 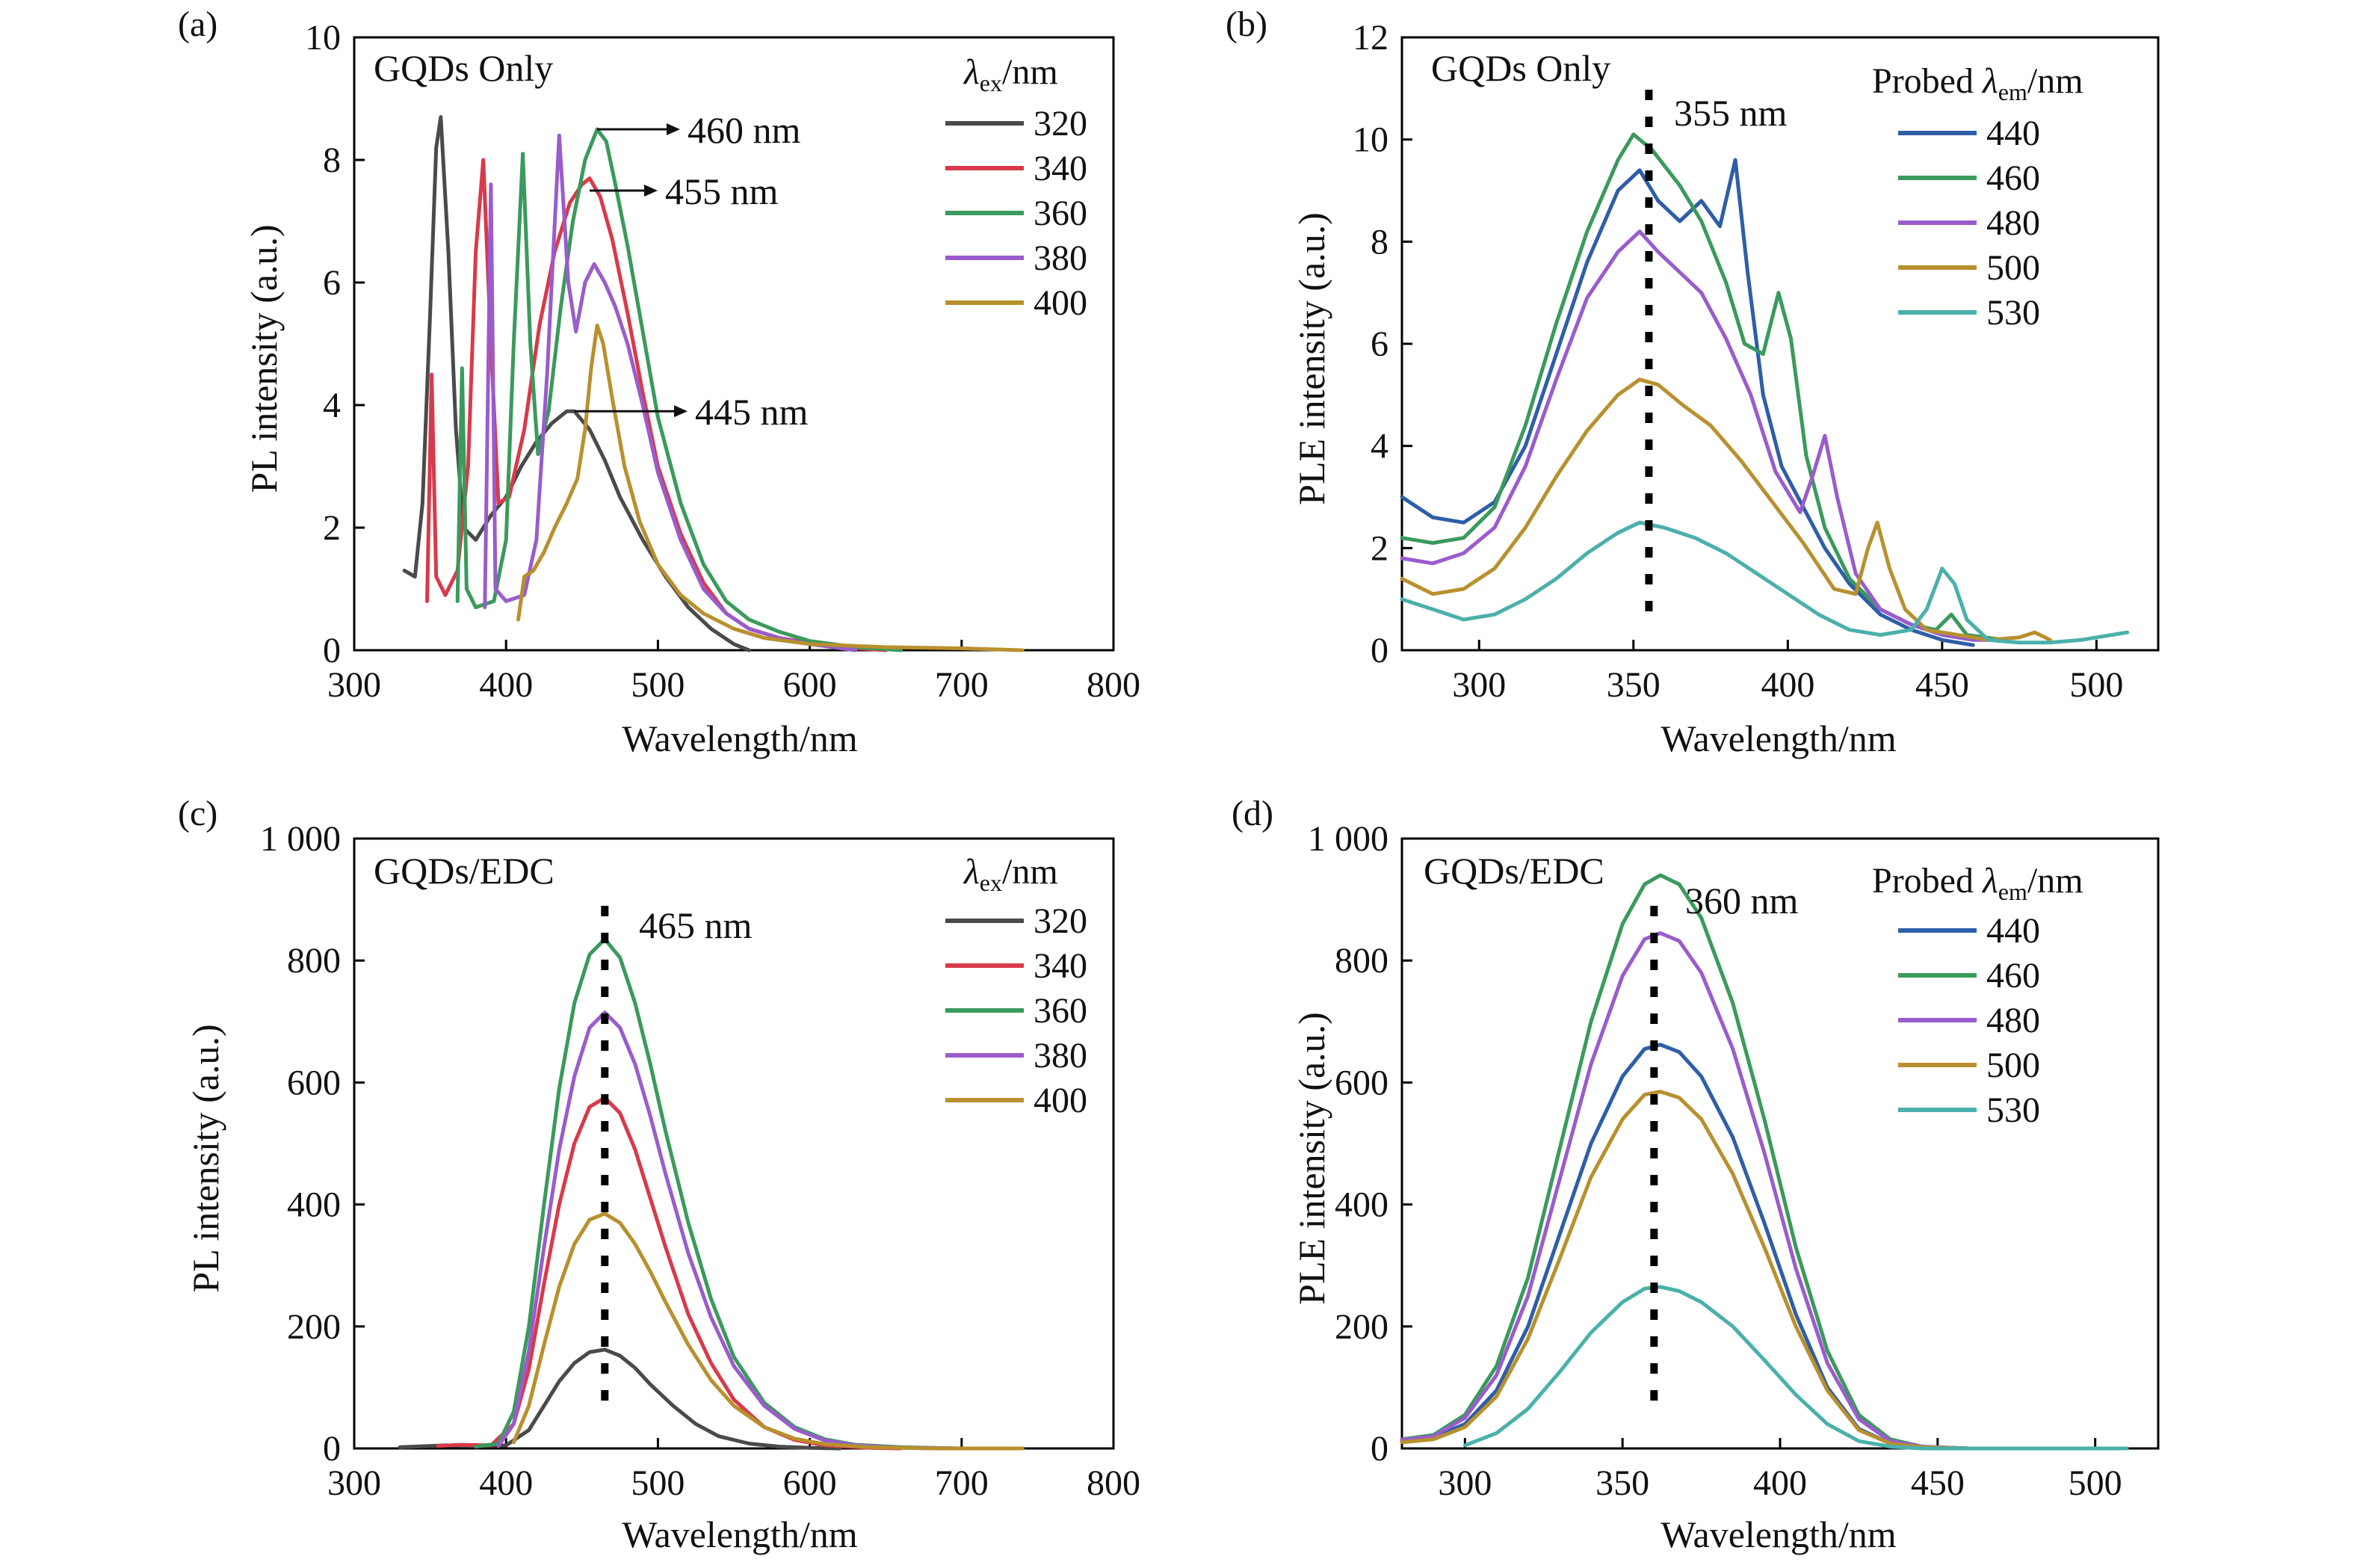 What do you see at coordinates (1928, 881) in the screenshot?
I see `legend-title-pre-d: Probed` at bounding box center [1928, 881].